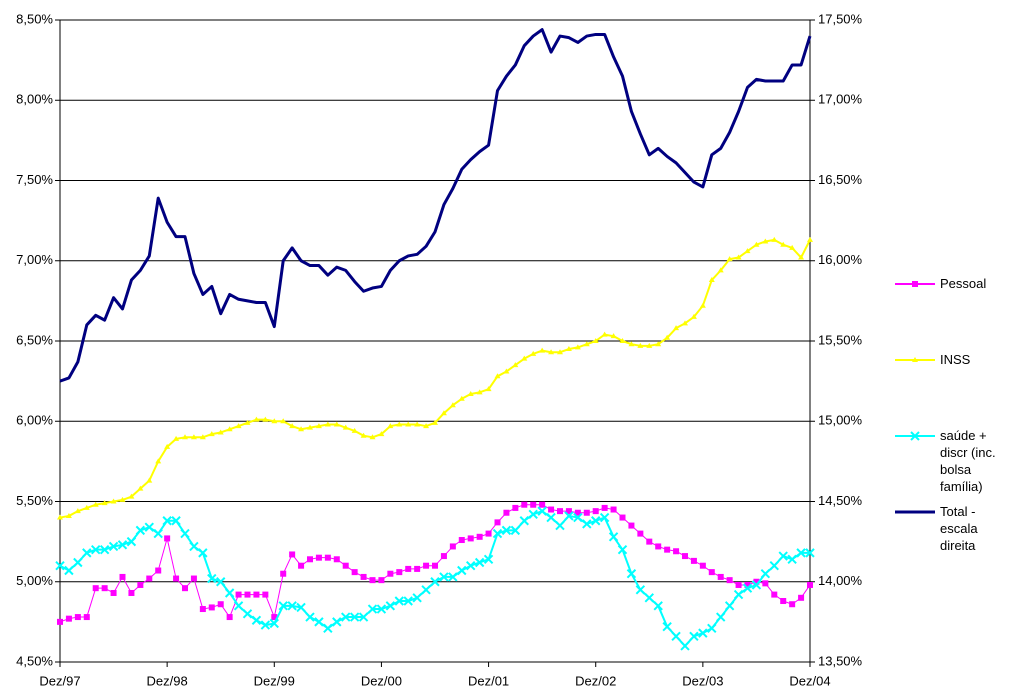 The image size is (1010, 692). I want to click on legend-label: INSS, so click(955, 359).